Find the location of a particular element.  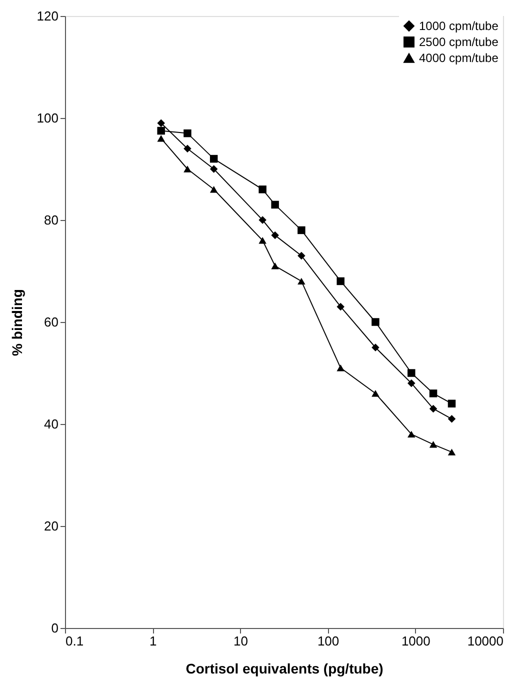

x-tick-label: 1000 is located at coordinates (415, 641).